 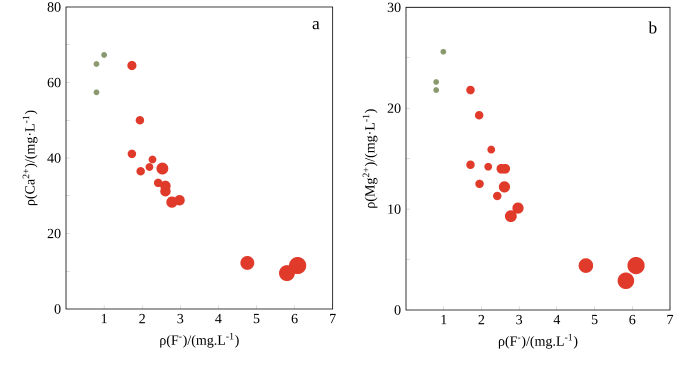 I want to click on y-axis-title: ρ(Ca$^{2+}$)/(mg·L$^{-1}$), so click(x=30, y=158).